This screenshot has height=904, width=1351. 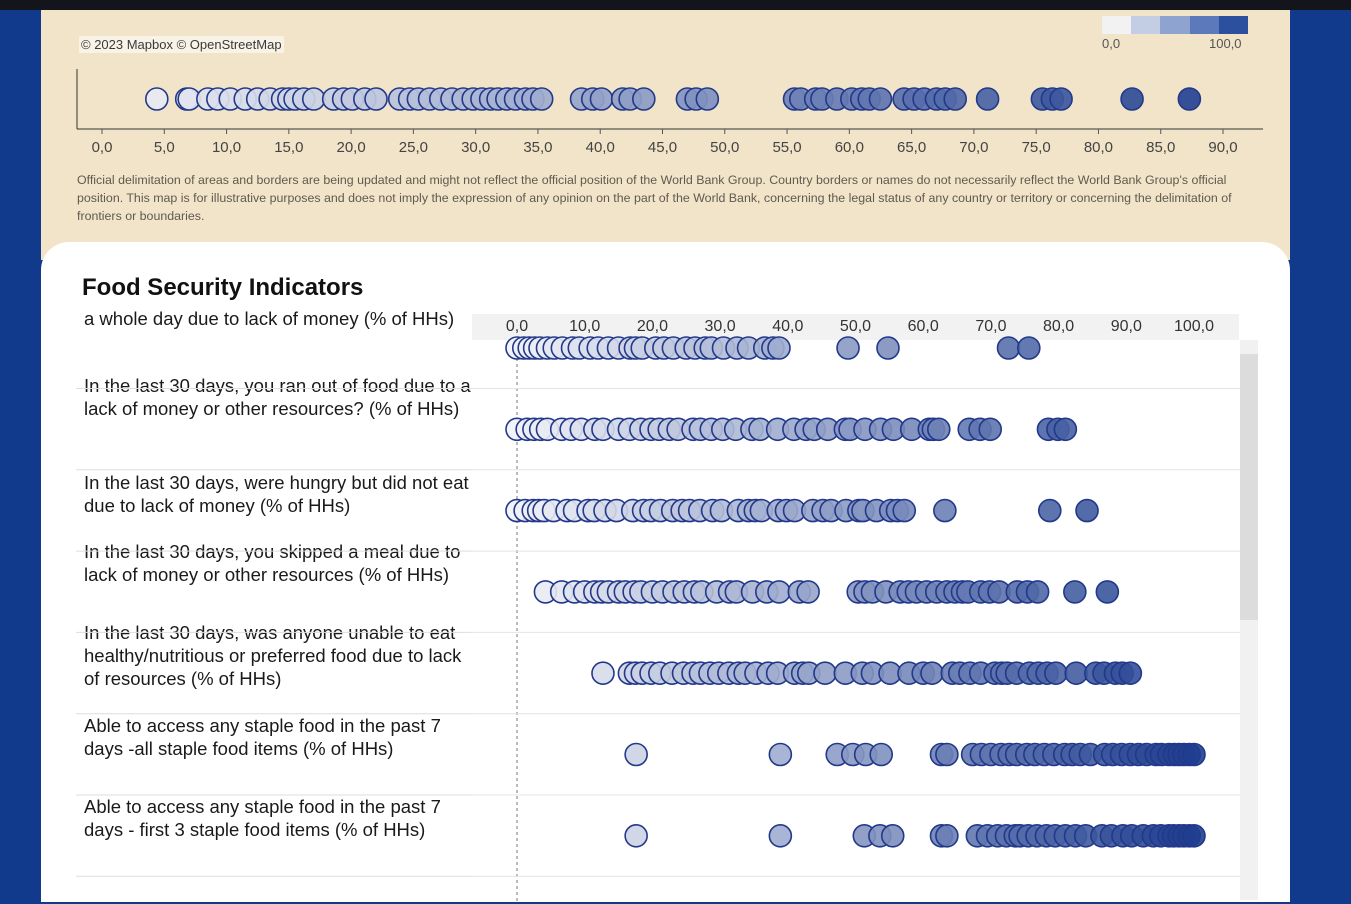 What do you see at coordinates (1036, 147) in the screenshot?
I see `x-tick-label: 75,0` at bounding box center [1036, 147].